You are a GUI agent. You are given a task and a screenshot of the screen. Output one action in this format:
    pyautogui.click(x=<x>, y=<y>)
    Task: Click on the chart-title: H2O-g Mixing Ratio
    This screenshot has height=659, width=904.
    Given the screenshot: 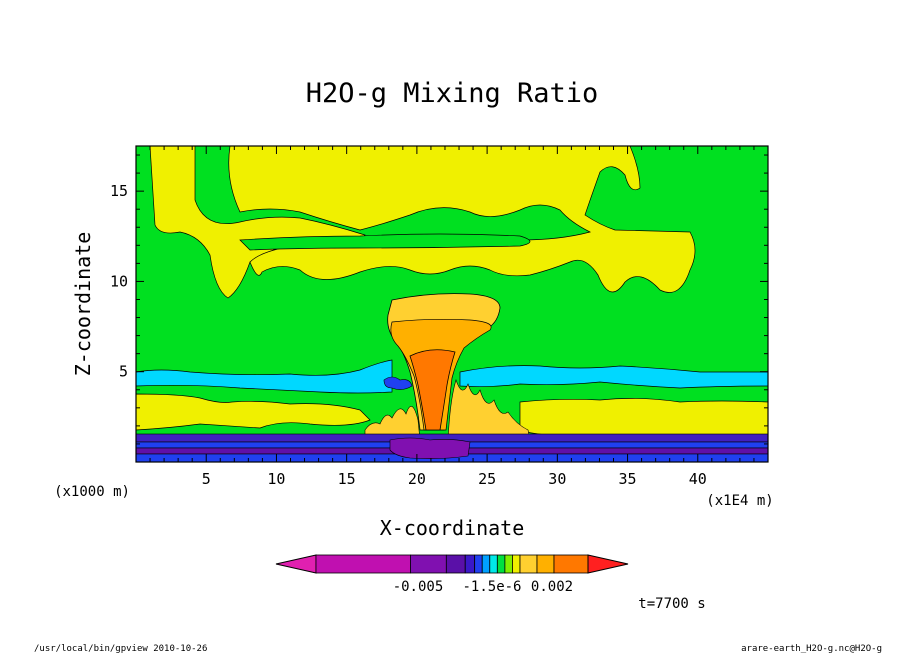 What is the action you would take?
    pyautogui.click(x=452, y=93)
    